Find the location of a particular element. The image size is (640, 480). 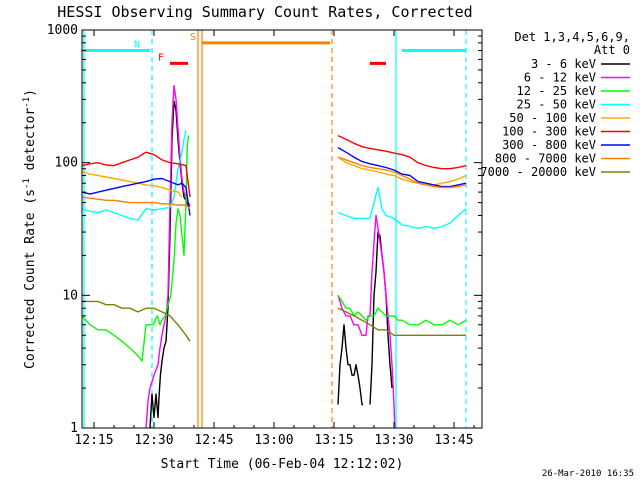

x-tick-label-0: 12:15 is located at coordinates (93, 440).